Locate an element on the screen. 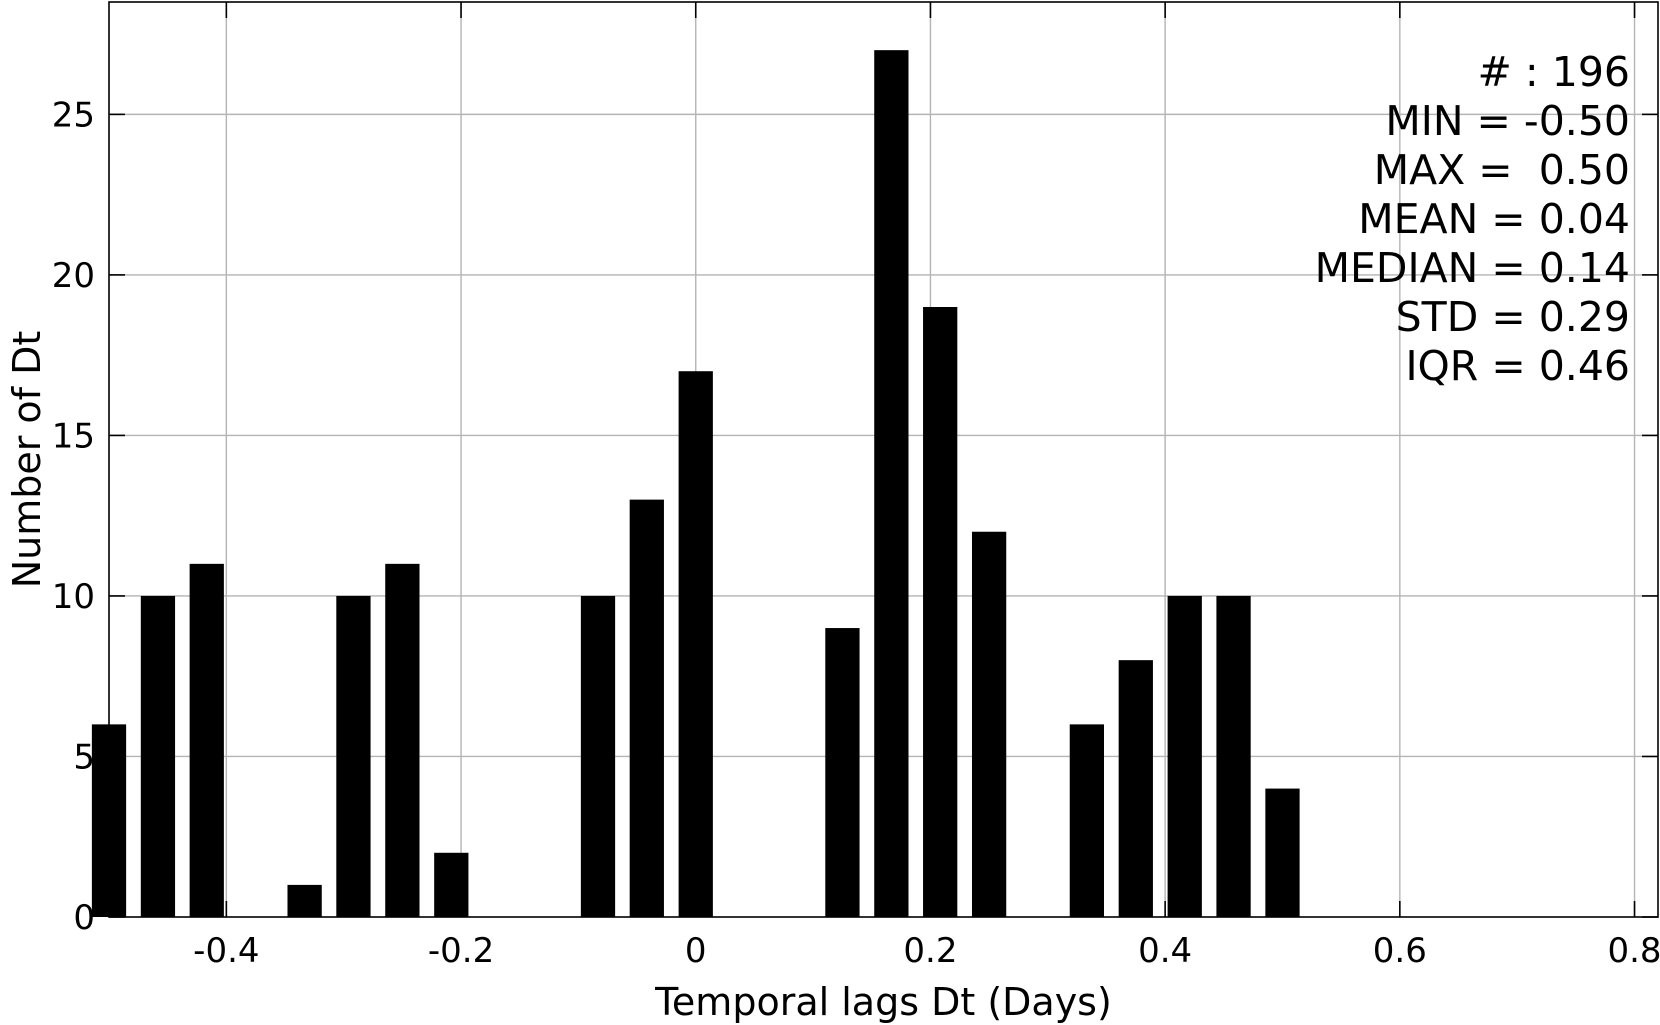 This screenshot has height=1025, width=1660. stat-line: MAX = 0.50 is located at coordinates (1502, 170).